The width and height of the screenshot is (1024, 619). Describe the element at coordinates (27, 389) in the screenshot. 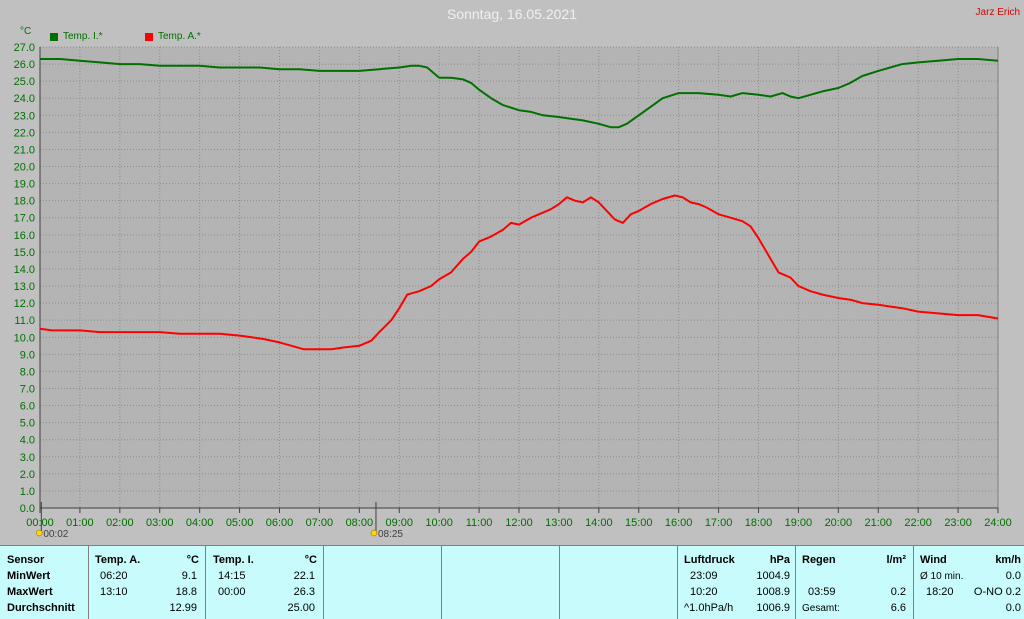

I see `y-tick-label: 7.0` at that location.